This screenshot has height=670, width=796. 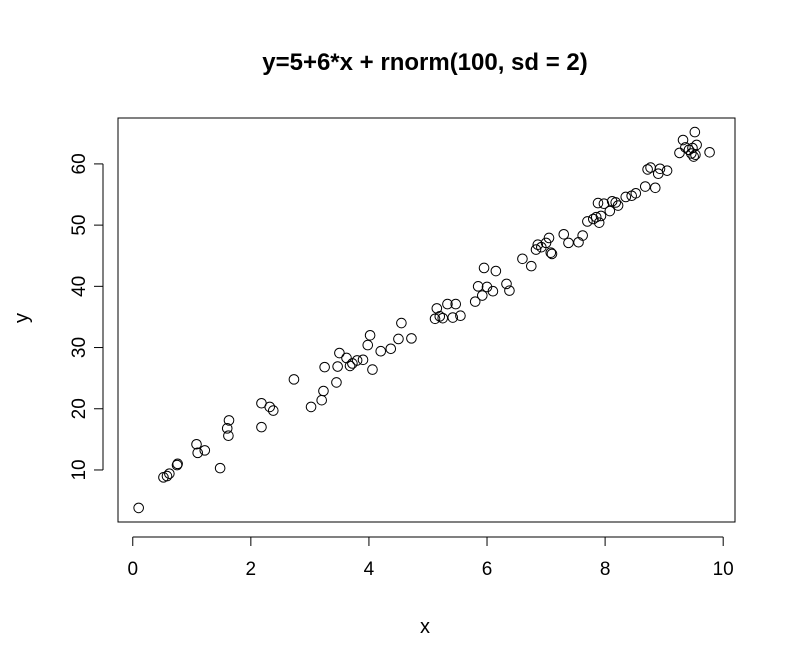 What do you see at coordinates (79, 347) in the screenshot?
I see `y-tick-label: 30` at bounding box center [79, 347].